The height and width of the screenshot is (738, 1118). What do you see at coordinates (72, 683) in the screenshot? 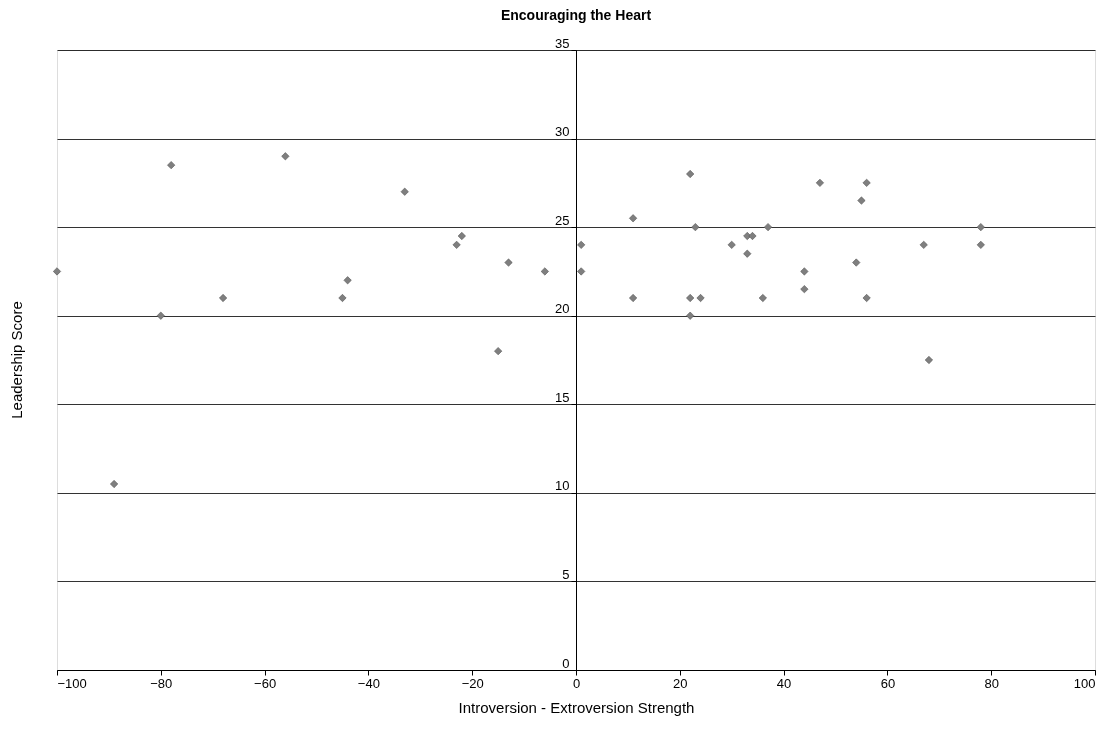
I see `x-tick-label: −100` at bounding box center [72, 683].